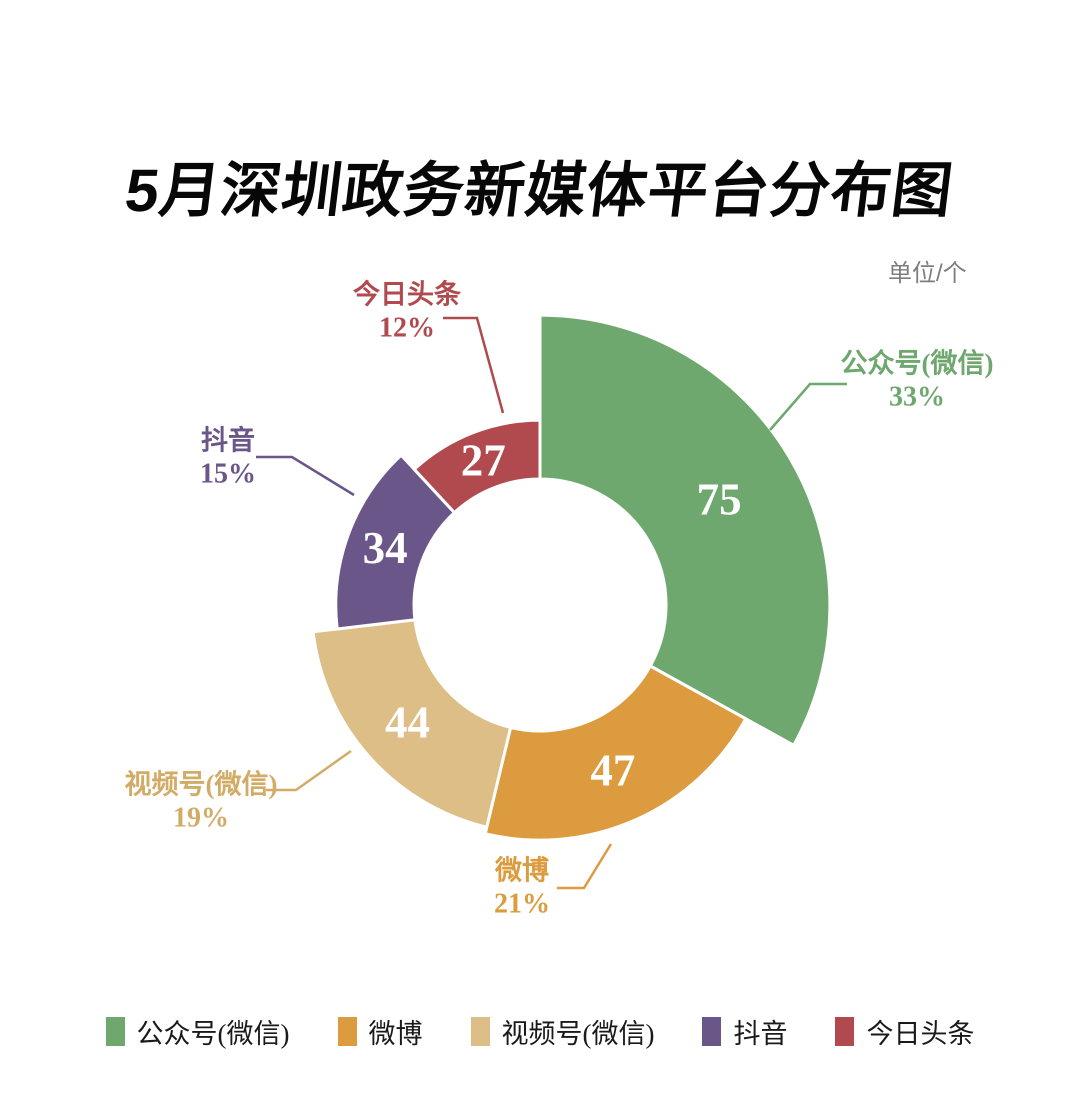 The image size is (1080, 1111). I want to click on slice-value-label: 75, so click(719, 499).